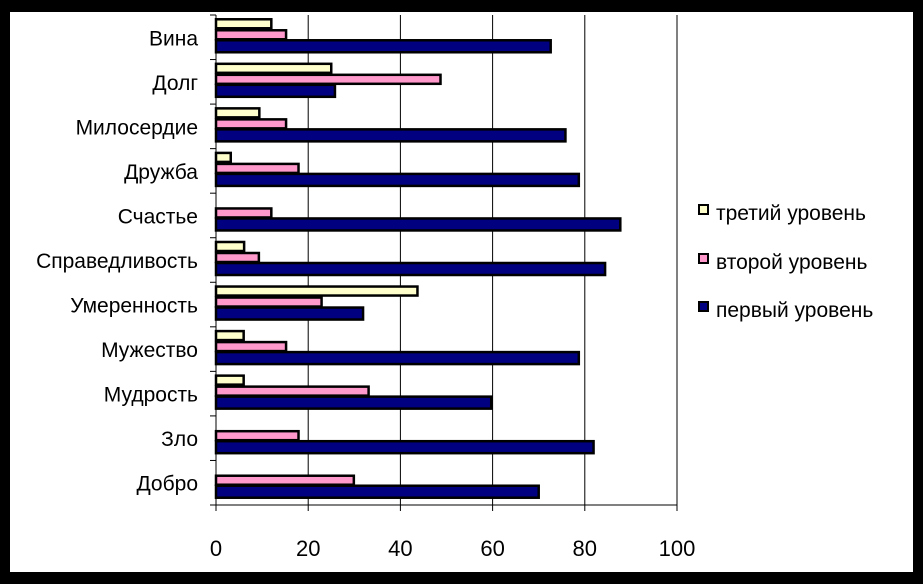 This screenshot has height=584, width=923. What do you see at coordinates (216, 548) in the screenshot?
I see `x-tick-label: 0` at bounding box center [216, 548].